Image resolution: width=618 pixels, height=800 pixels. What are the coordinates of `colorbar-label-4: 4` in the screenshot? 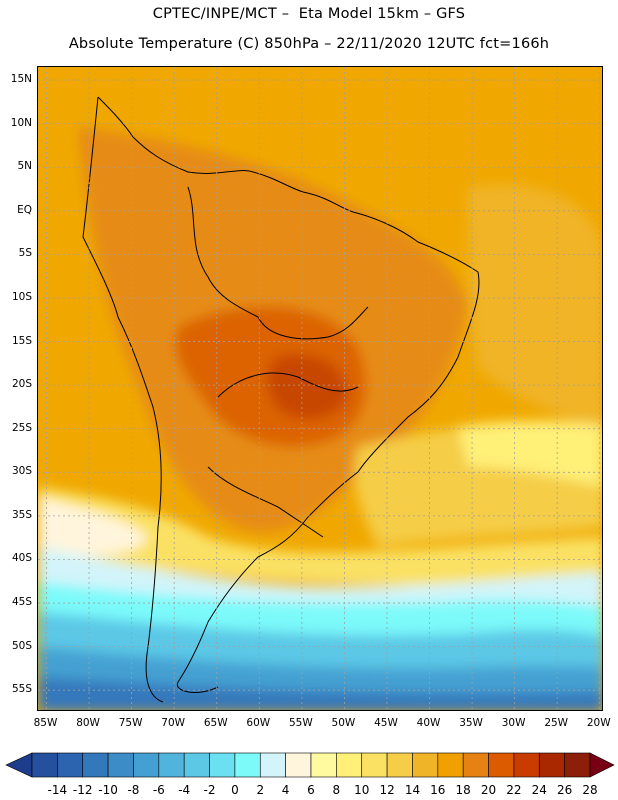 It's located at (285, 790).